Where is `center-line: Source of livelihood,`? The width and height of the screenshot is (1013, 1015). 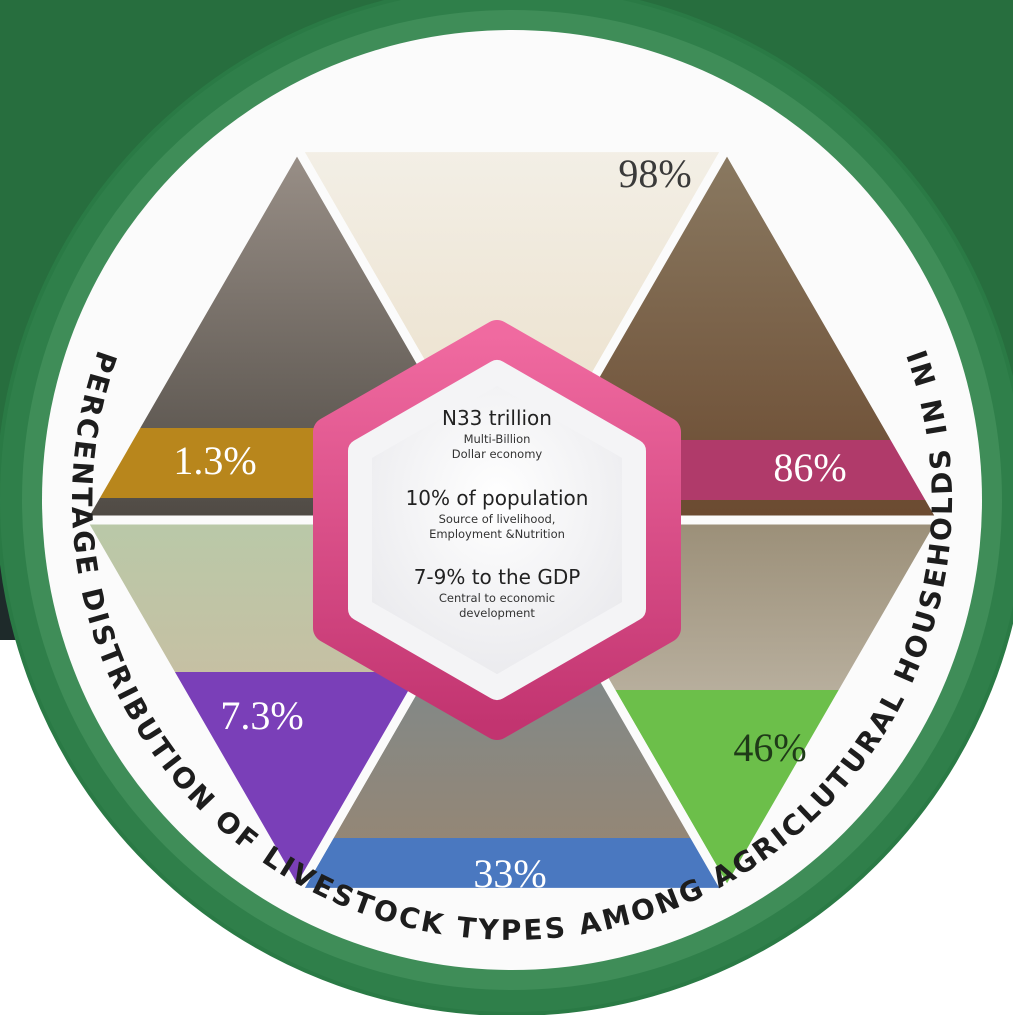
center-line: Source of livelihood, is located at coordinates (497, 519).